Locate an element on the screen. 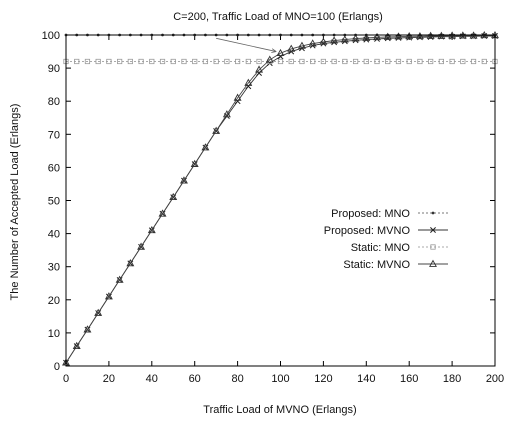 The width and height of the screenshot is (516, 424). y-tick-label: 100 is located at coordinates (51, 36).